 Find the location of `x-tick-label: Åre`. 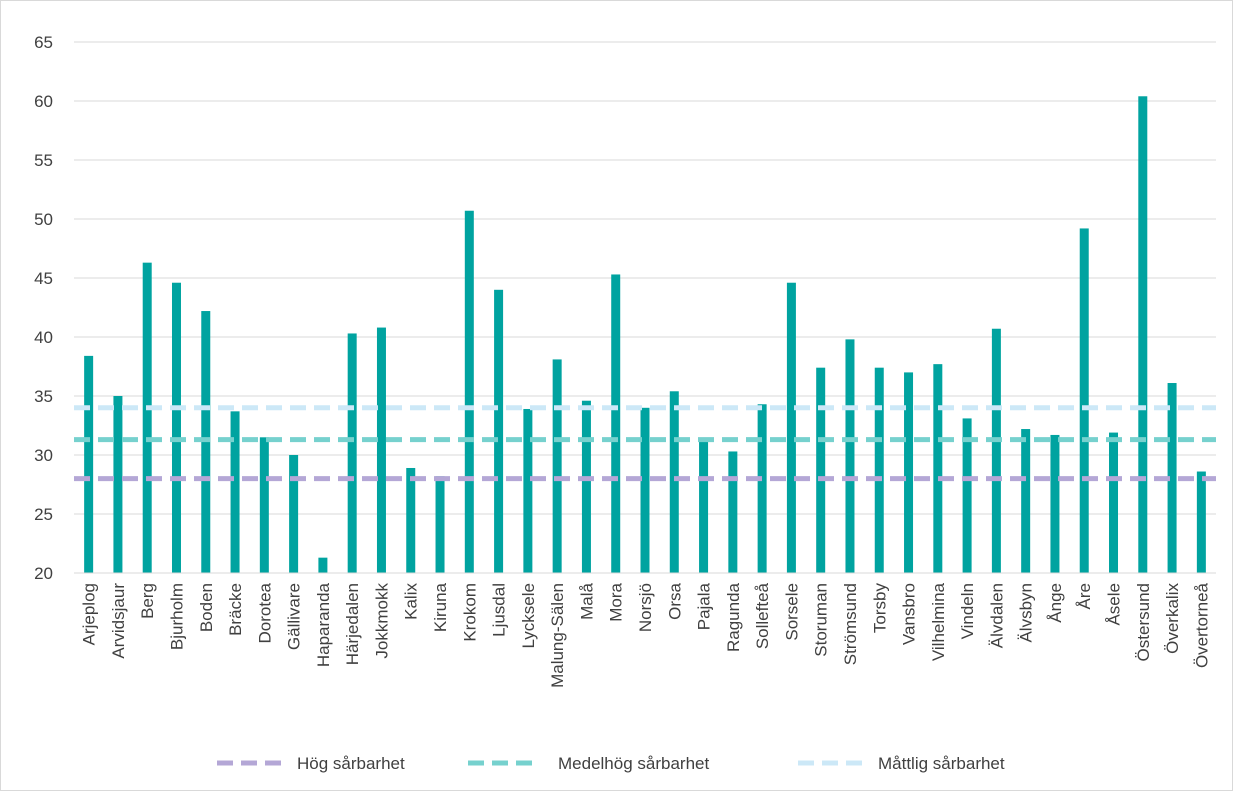

x-tick-label: Åre is located at coordinates (1084, 596).